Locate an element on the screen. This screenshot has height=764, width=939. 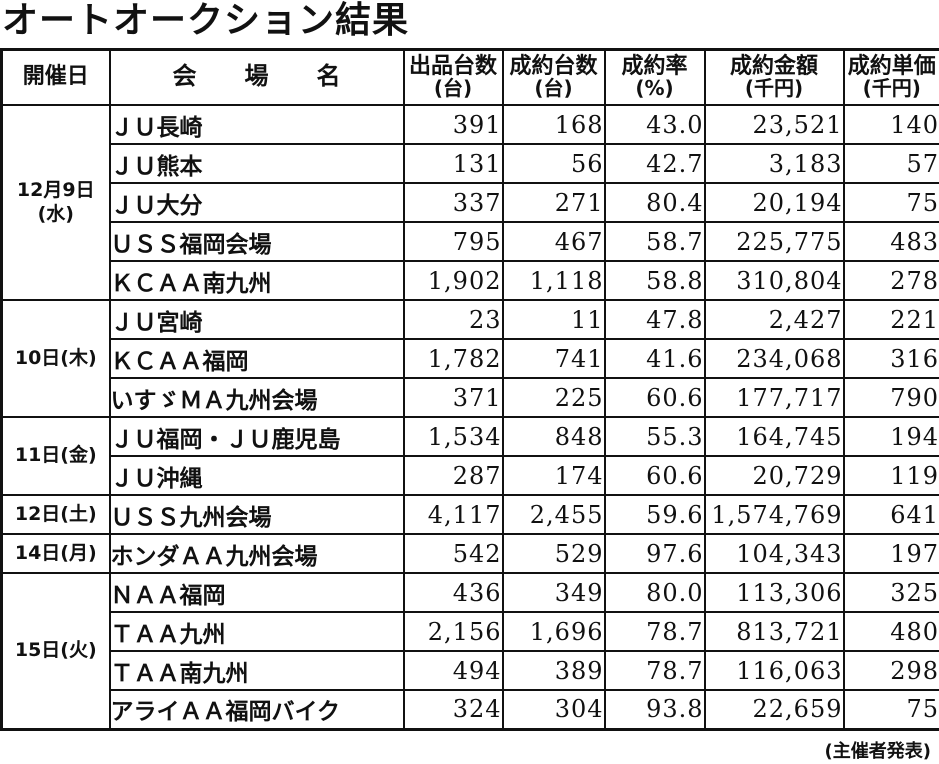
listed-count-cell: 436 is located at coordinates (453, 593).